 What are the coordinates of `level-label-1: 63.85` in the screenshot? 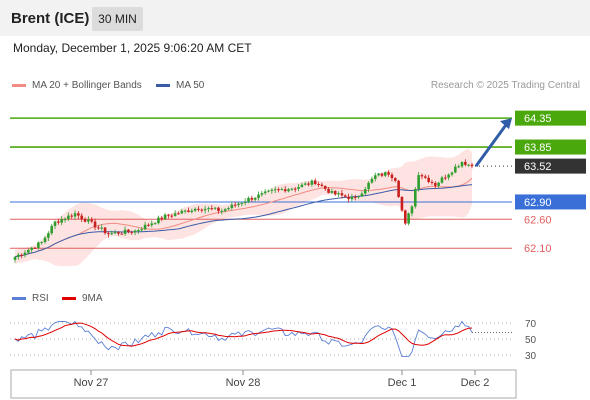 It's located at (538, 148).